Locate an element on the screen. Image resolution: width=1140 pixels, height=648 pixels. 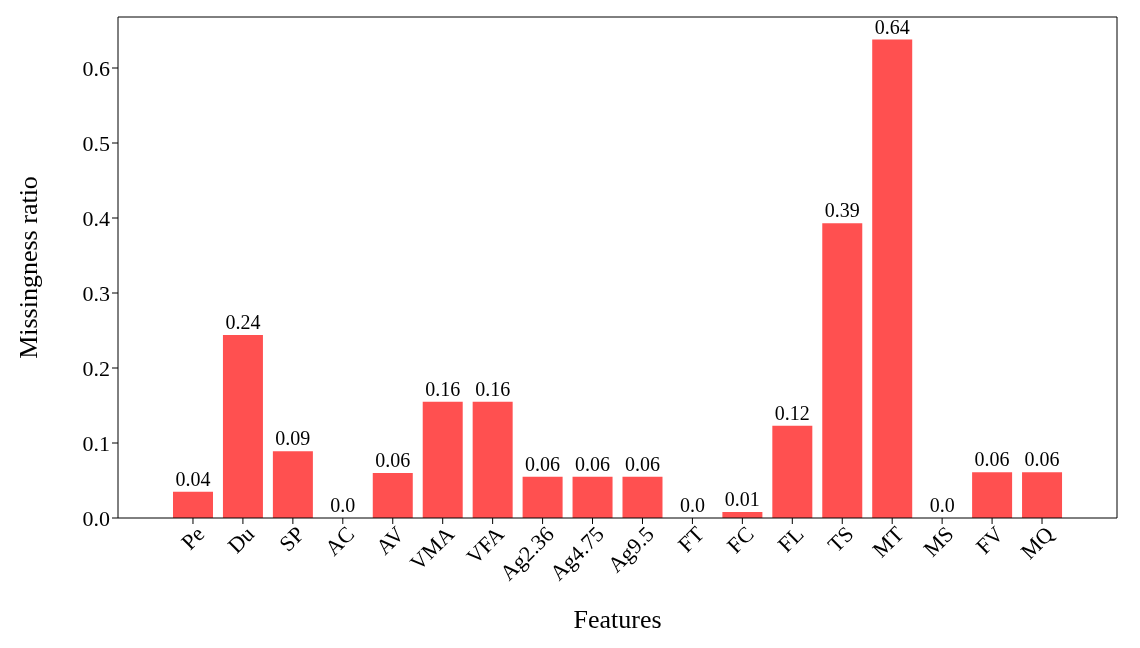
y-tick-label: 0.1 is located at coordinates (96, 443).